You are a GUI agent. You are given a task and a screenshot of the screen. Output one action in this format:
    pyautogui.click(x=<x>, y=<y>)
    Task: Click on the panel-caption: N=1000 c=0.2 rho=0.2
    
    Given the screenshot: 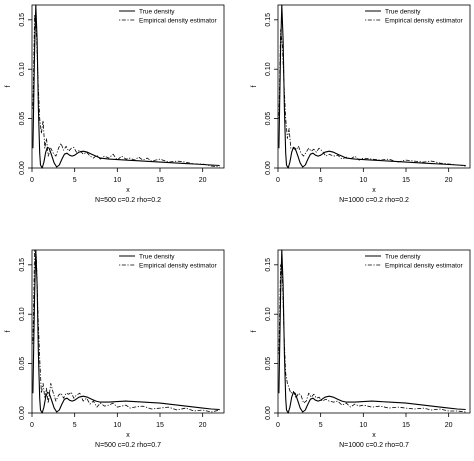 What is the action you would take?
    pyautogui.click(x=374, y=200)
    